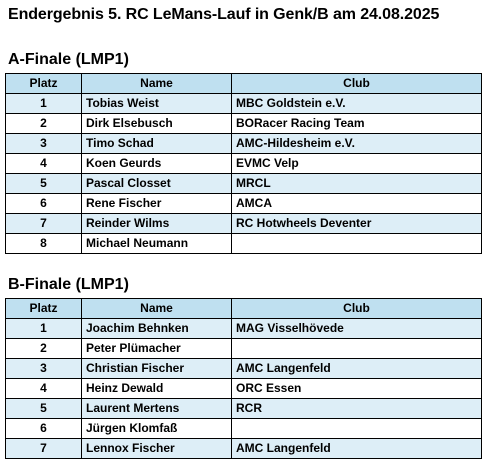  What do you see at coordinates (156, 328) in the screenshot?
I see `name-cell: Joachim Behnken` at bounding box center [156, 328].